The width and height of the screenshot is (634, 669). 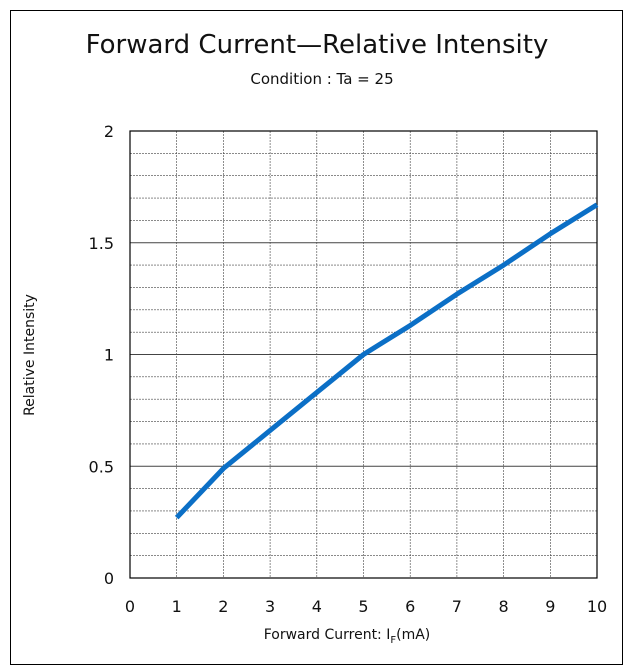 I want to click on y-tick-label: 1, so click(x=109, y=355).